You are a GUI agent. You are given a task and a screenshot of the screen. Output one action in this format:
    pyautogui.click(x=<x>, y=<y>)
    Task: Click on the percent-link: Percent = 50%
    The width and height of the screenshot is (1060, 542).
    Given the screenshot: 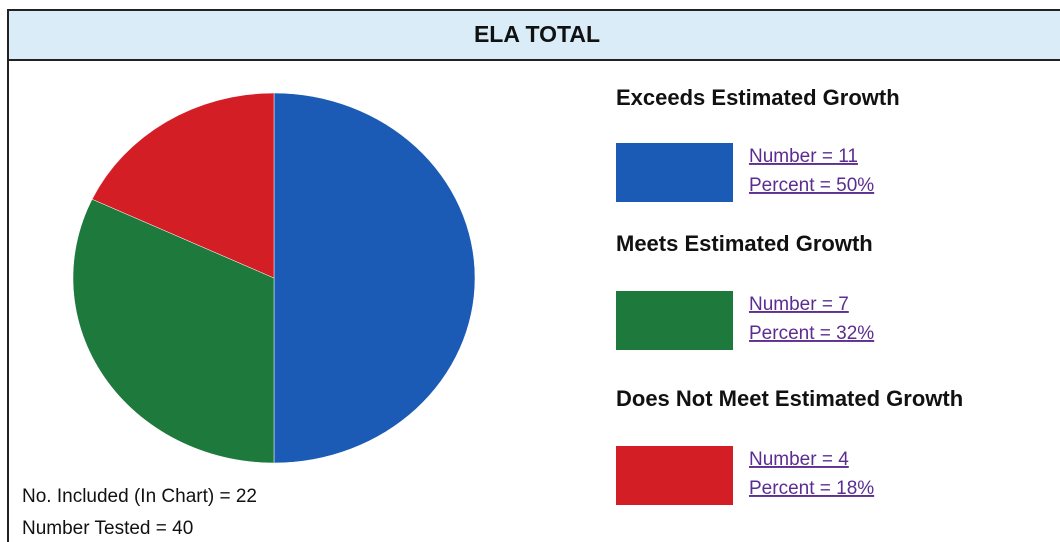 What is the action you would take?
    pyautogui.click(x=811, y=185)
    